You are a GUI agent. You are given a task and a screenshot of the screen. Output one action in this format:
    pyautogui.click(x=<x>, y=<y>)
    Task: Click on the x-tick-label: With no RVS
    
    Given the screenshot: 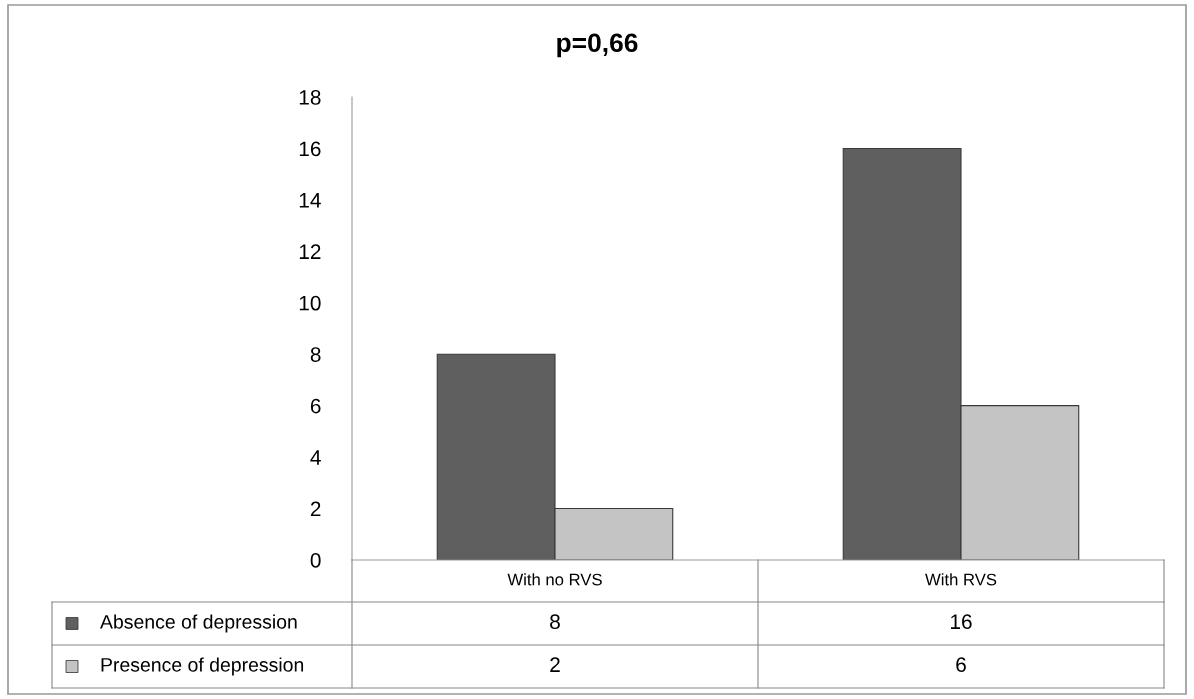 What is the action you would take?
    pyautogui.click(x=554, y=579)
    